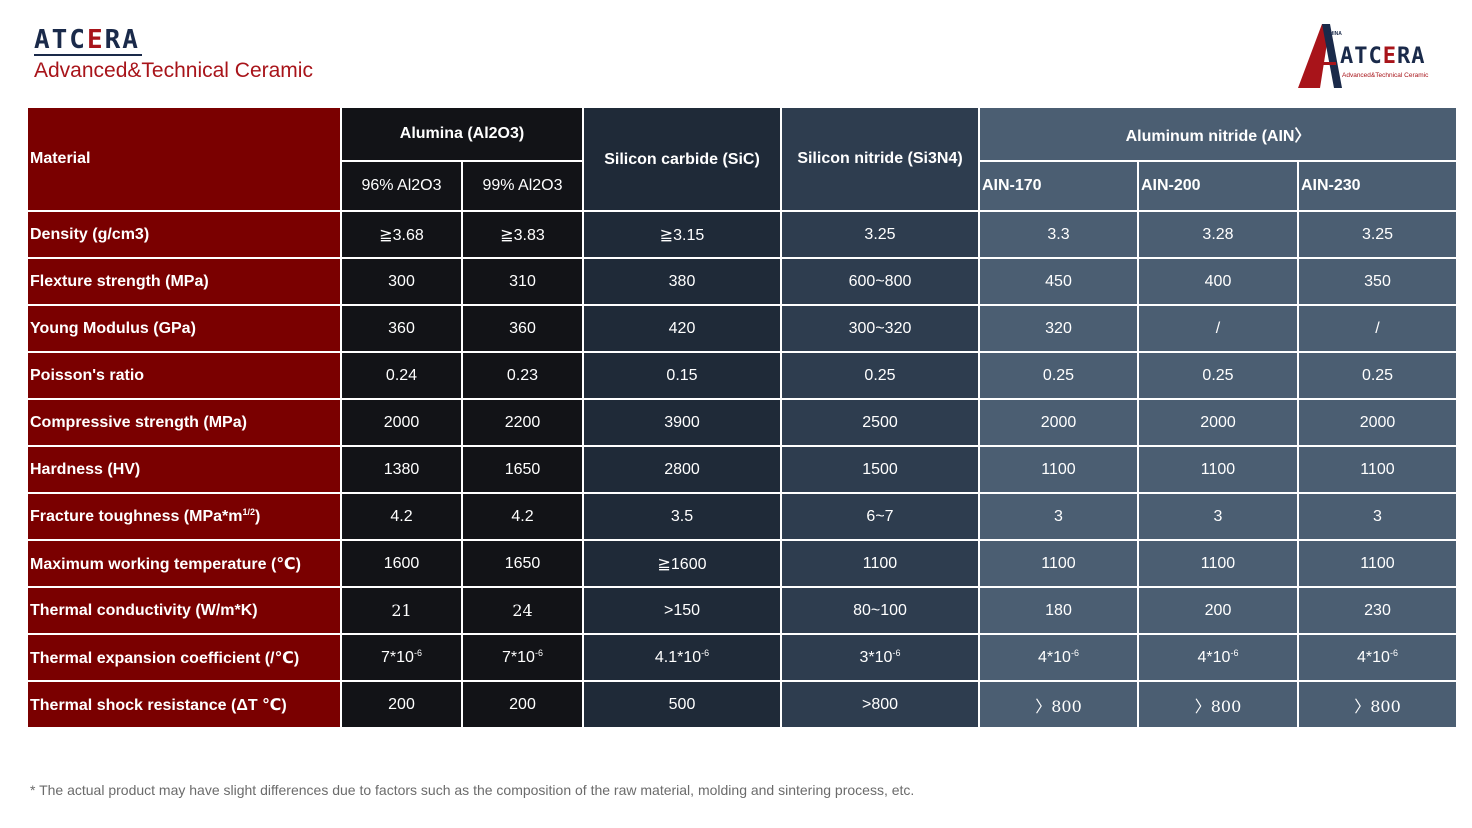 The image size is (1472, 828). Describe the element at coordinates (682, 375) in the screenshot. I see `value-cell: 0.15` at that location.